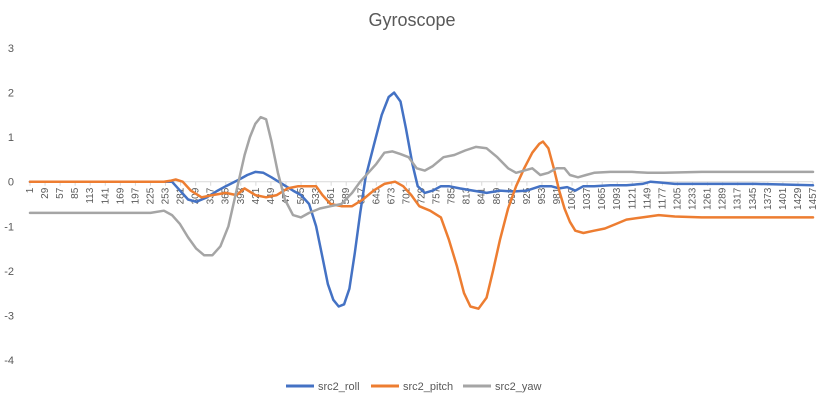 The image size is (825, 404). What do you see at coordinates (11, 49) in the screenshot?
I see `y-tick-label: 3` at bounding box center [11, 49].